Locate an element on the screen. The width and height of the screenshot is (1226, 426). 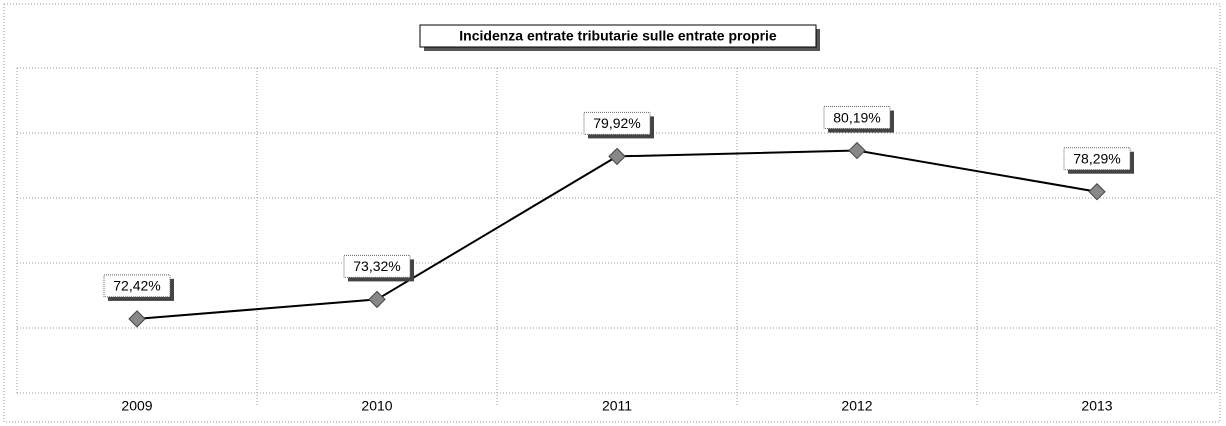
data-label: 72,42% is located at coordinates (136, 286).